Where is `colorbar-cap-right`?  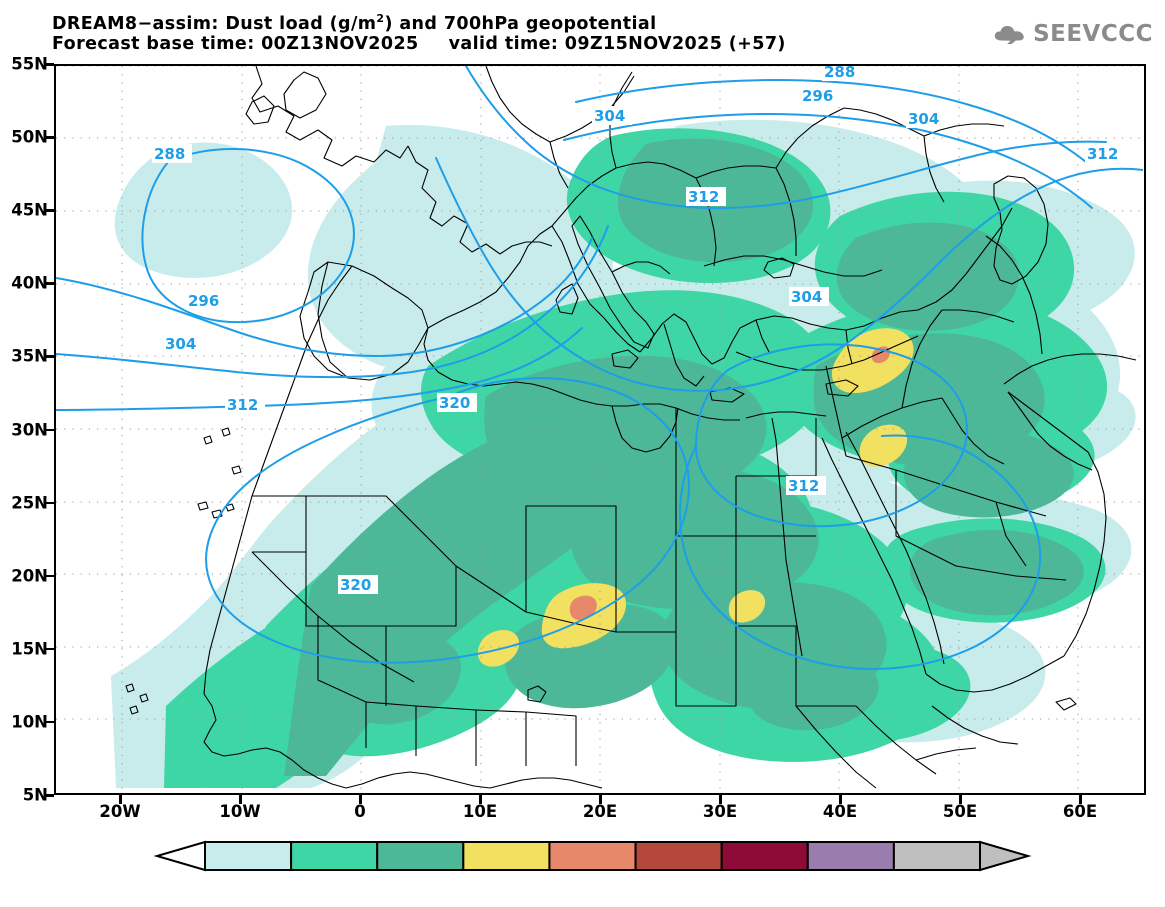
colorbar-cap-right is located at coordinates (1005, 856).